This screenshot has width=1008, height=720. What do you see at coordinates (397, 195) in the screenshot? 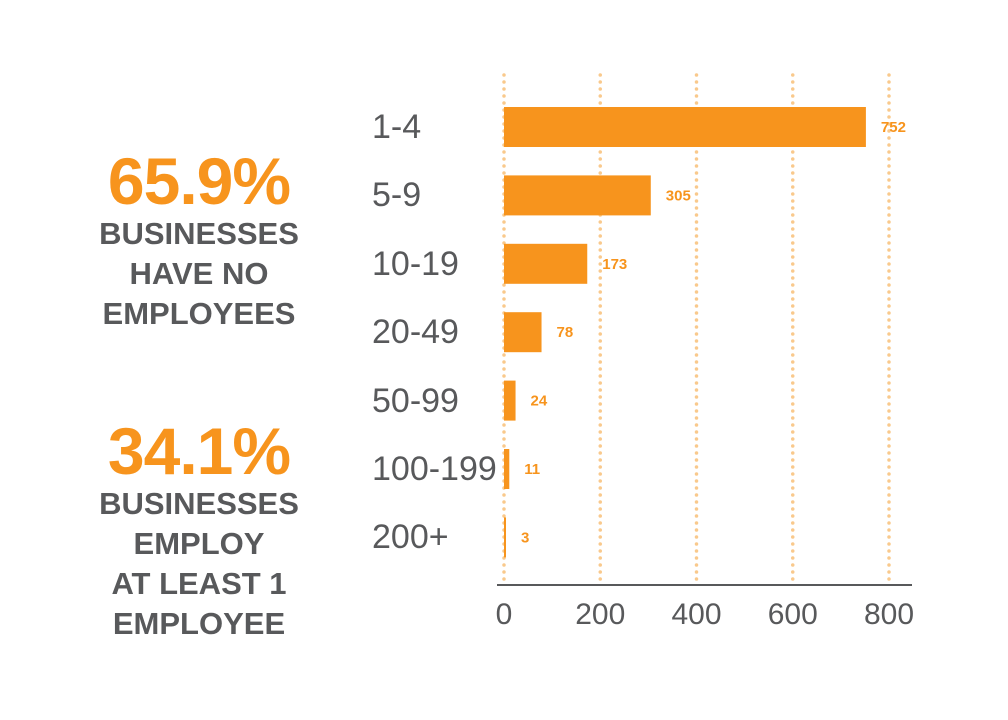
I see `category-label-5-9: 5-9` at bounding box center [397, 195].